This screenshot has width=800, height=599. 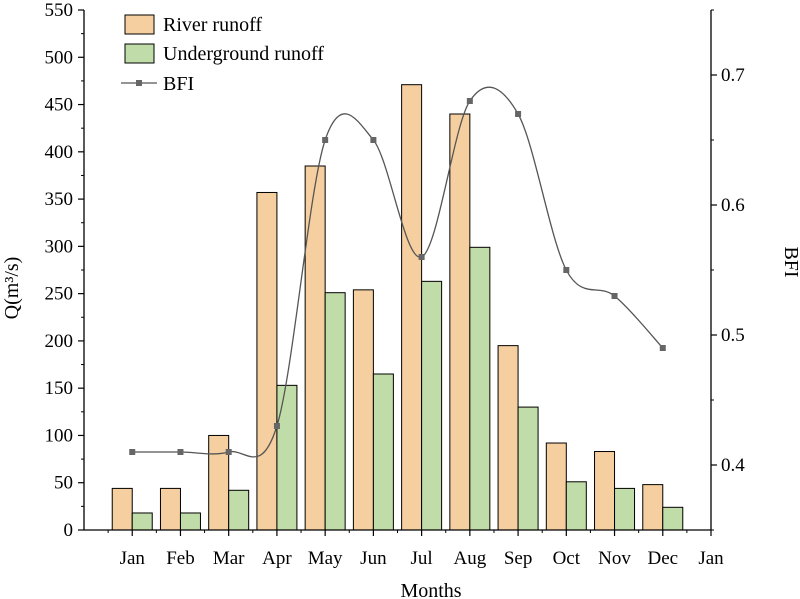 I want to click on y-tick-label: 200, so click(x=59, y=341).